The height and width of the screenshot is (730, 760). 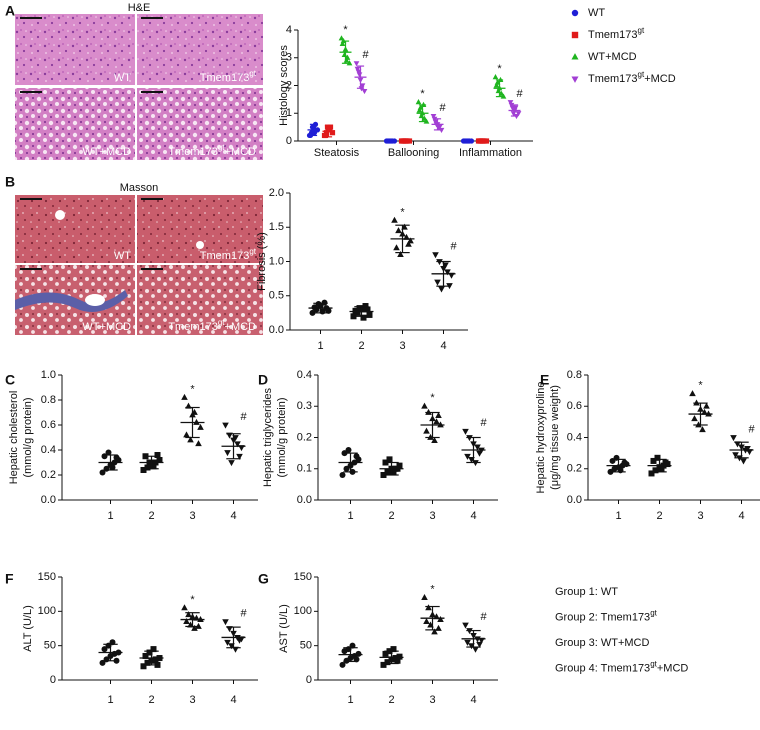 I want to click on y-tick-label: 0.4, so click(x=304, y=375).